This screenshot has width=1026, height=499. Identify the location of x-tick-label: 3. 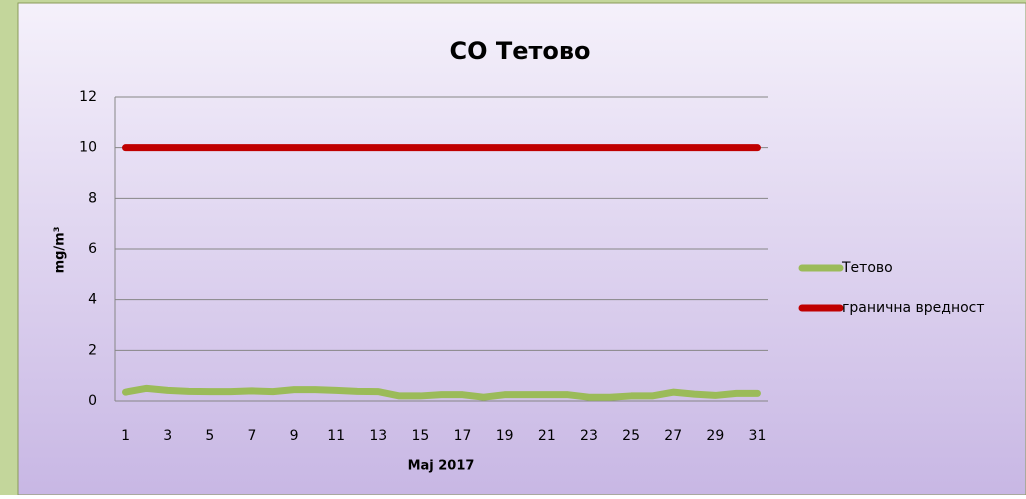
(167, 436).